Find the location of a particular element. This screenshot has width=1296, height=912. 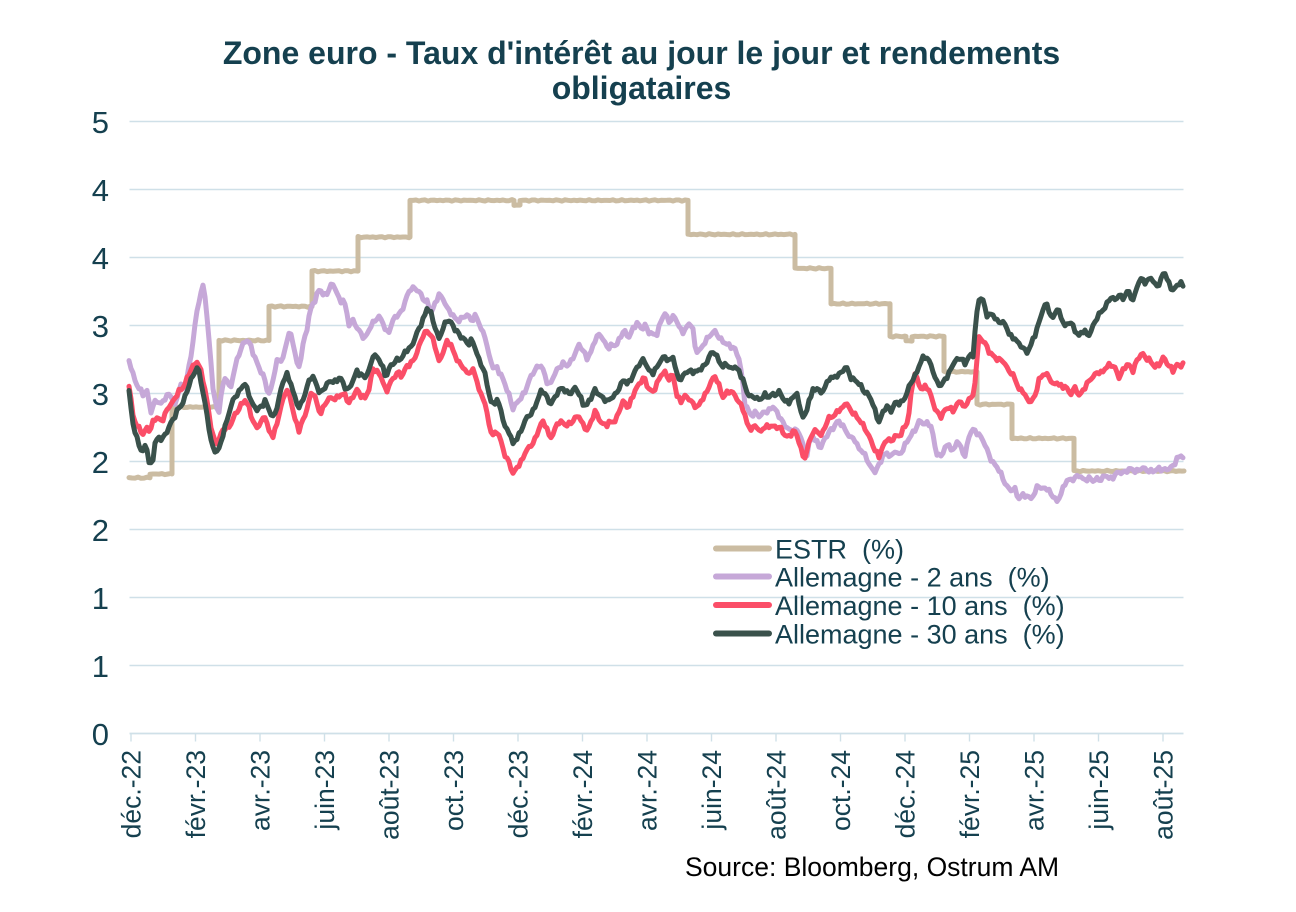

svg-text: août-25 is located at coordinates (1164, 795).